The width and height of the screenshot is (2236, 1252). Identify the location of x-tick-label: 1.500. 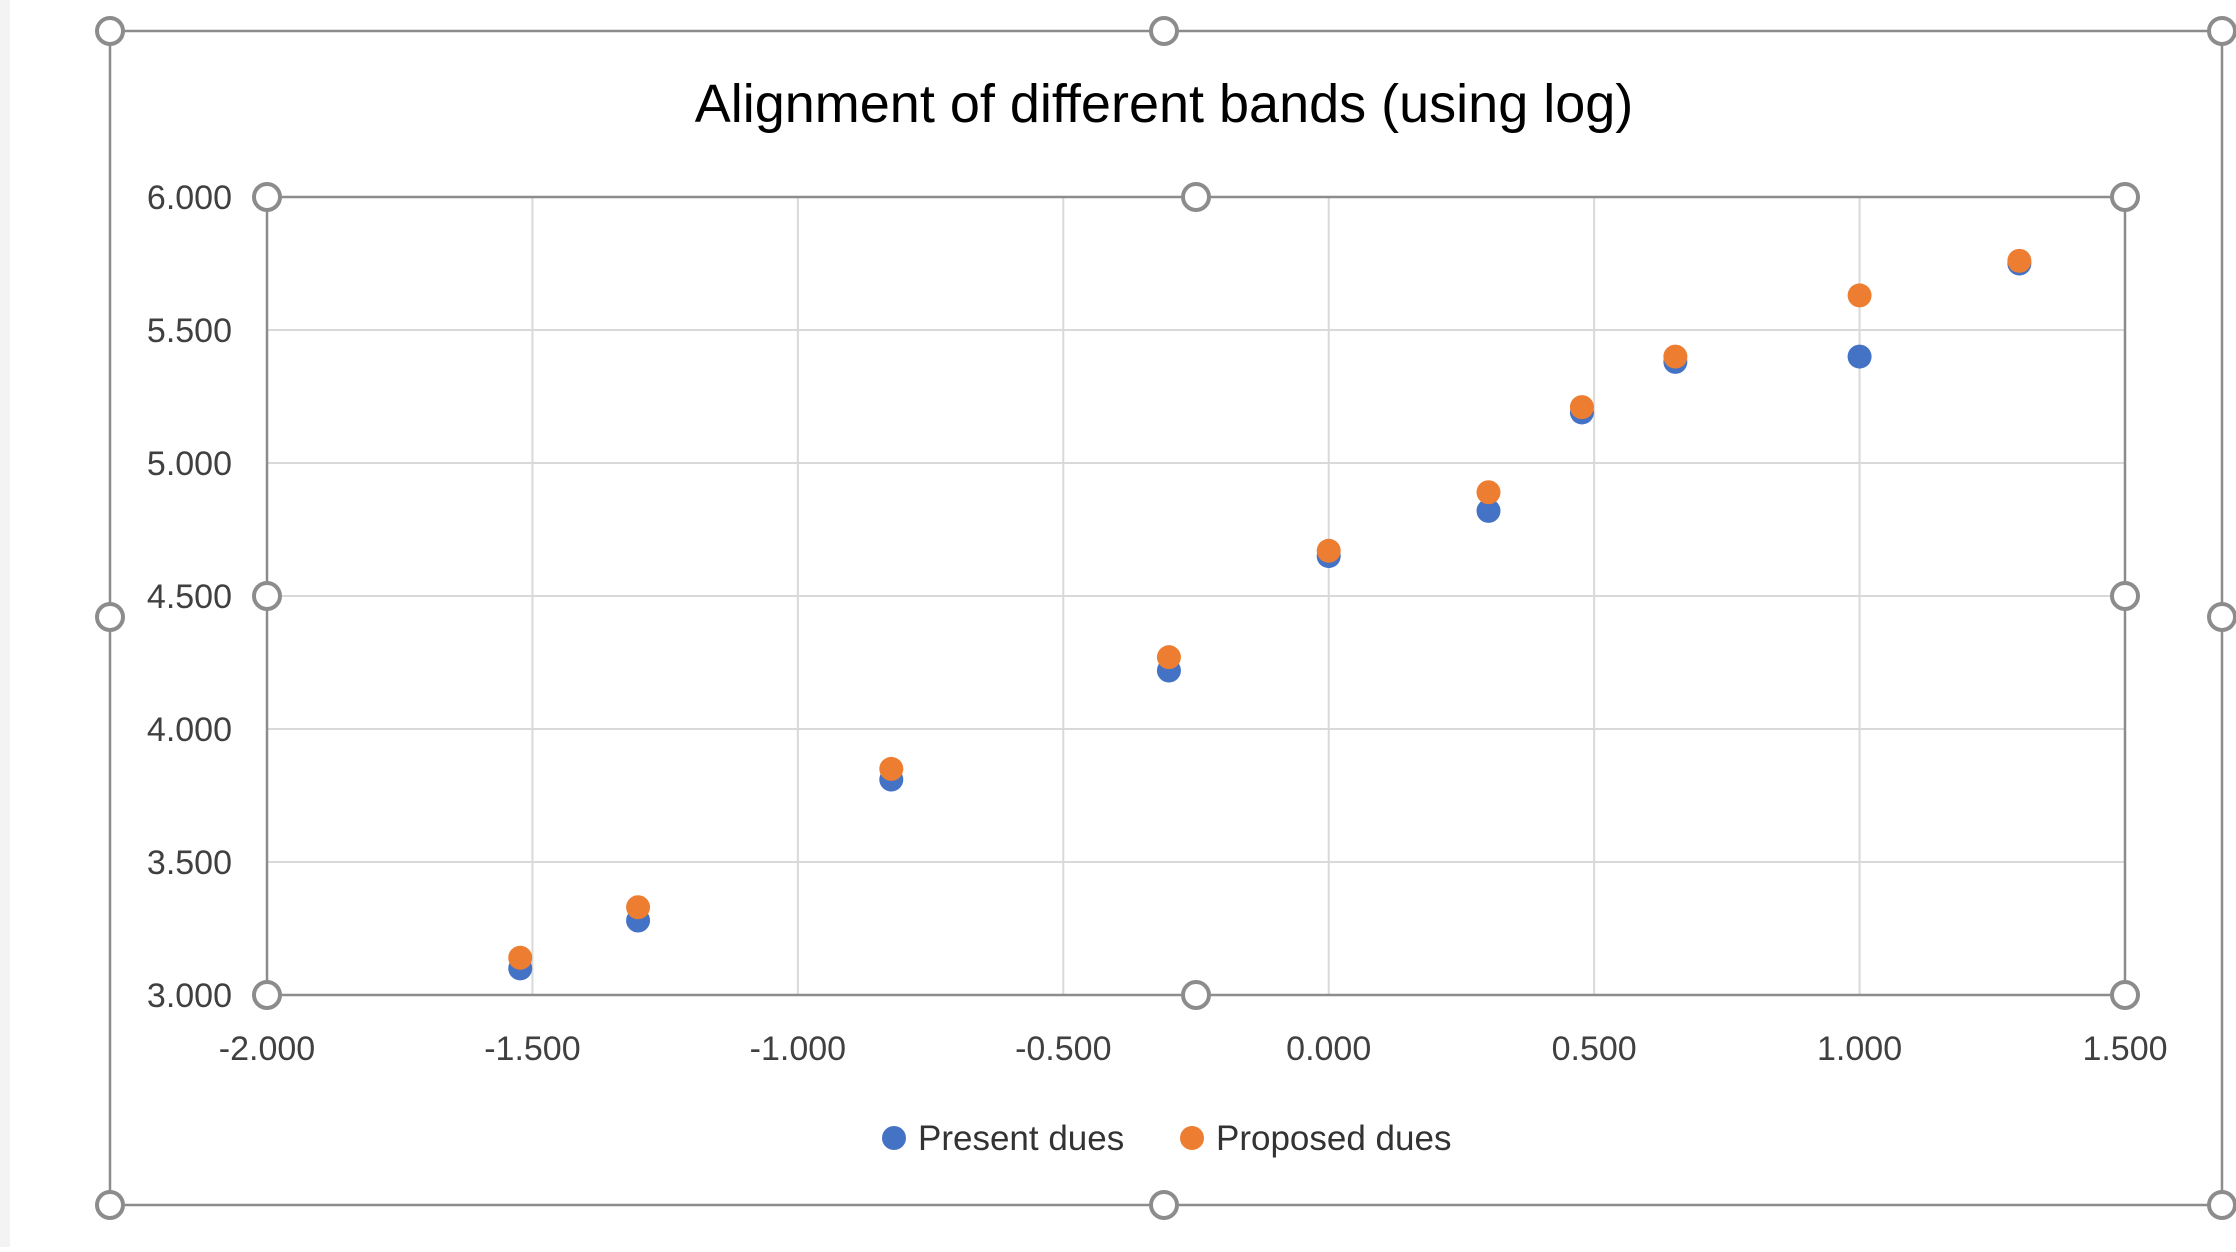
(2124, 1049).